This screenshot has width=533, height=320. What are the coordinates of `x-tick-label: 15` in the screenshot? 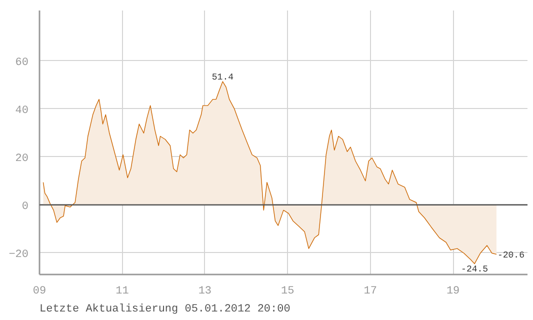 It's located at (287, 292).